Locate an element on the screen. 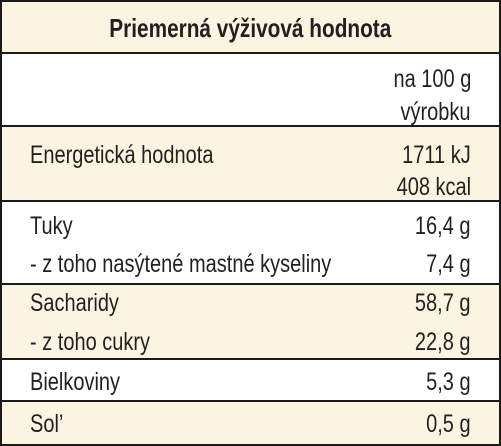  title-wrap: Priemerná výživová hodnota is located at coordinates (250, 28).